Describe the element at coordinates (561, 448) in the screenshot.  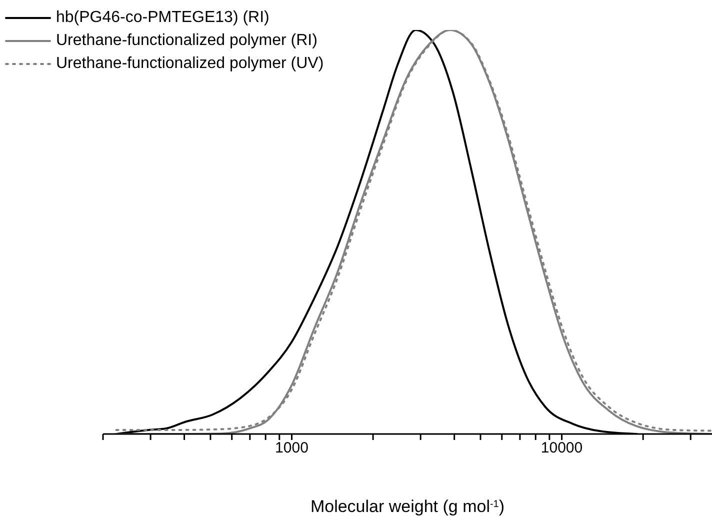
I see `x-tick-label: 10000` at that location.